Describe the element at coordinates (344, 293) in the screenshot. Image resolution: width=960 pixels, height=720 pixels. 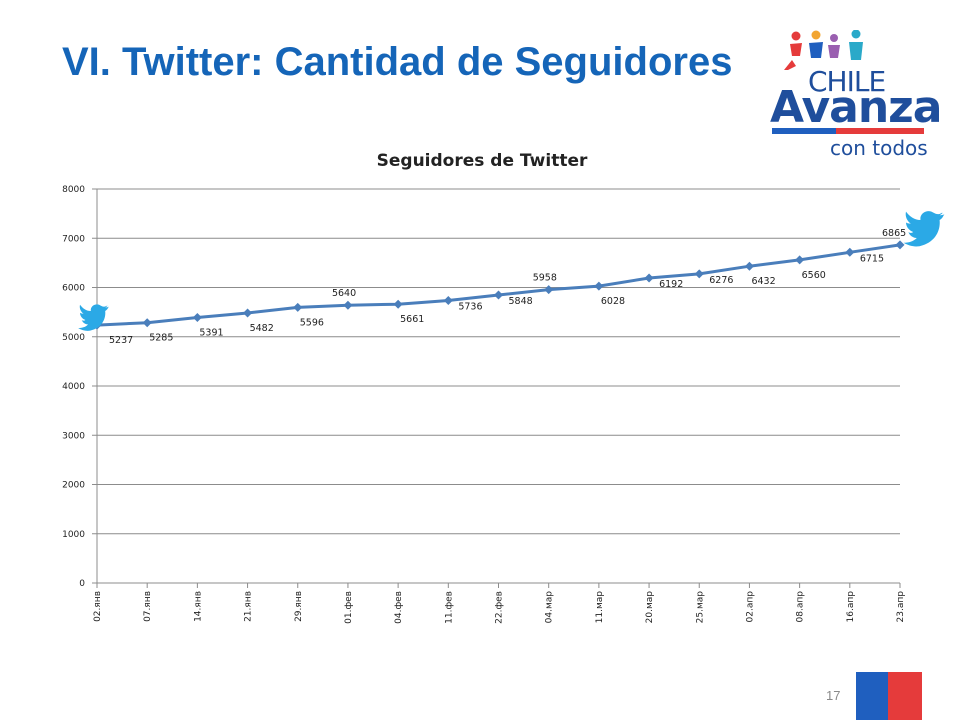
I see `data-label: 5640` at that location.